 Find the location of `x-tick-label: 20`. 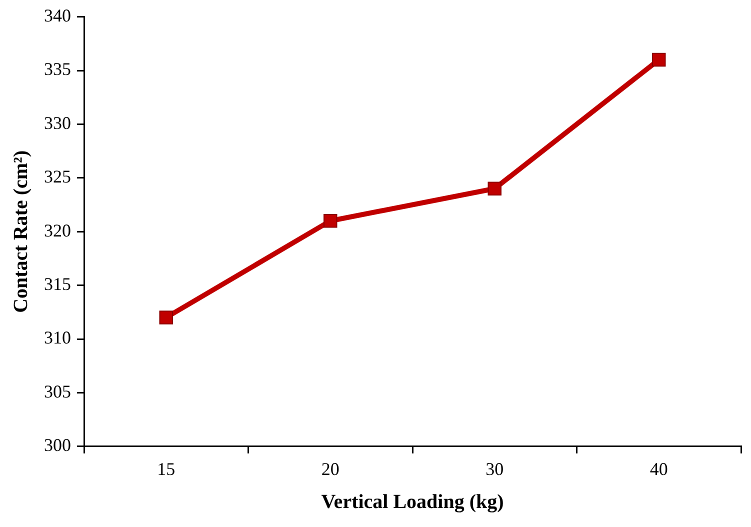

x-tick-label: 20 is located at coordinates (330, 468).